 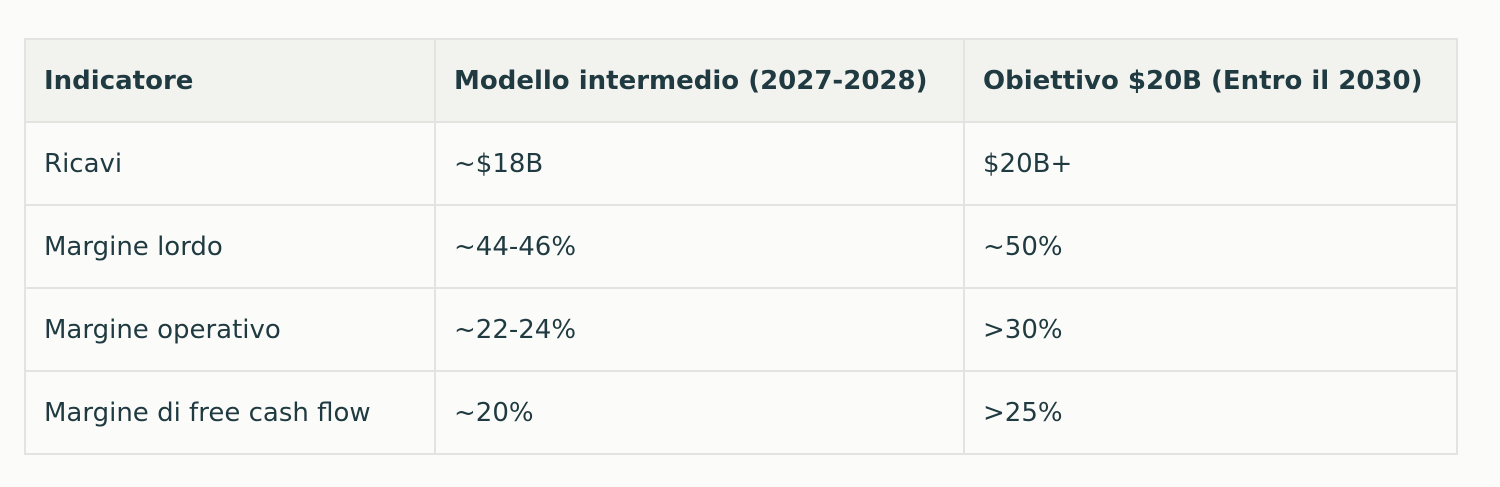 What do you see at coordinates (230, 412) in the screenshot?
I see `table-cell: Margine di free cash flow` at bounding box center [230, 412].